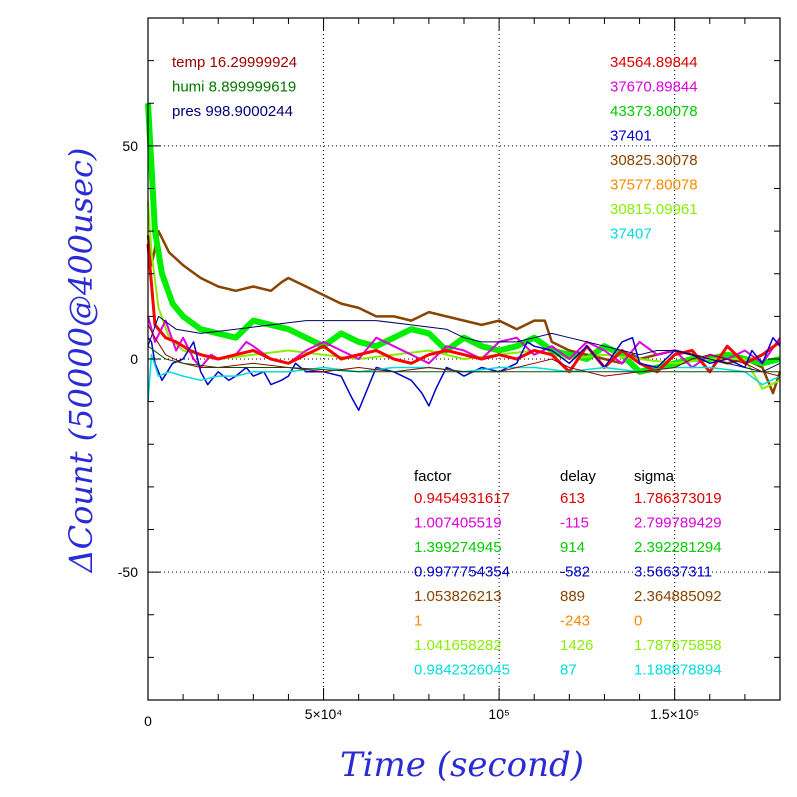  What do you see at coordinates (572, 498) in the screenshot?
I see `stats-cell-delay: 613` at bounding box center [572, 498].